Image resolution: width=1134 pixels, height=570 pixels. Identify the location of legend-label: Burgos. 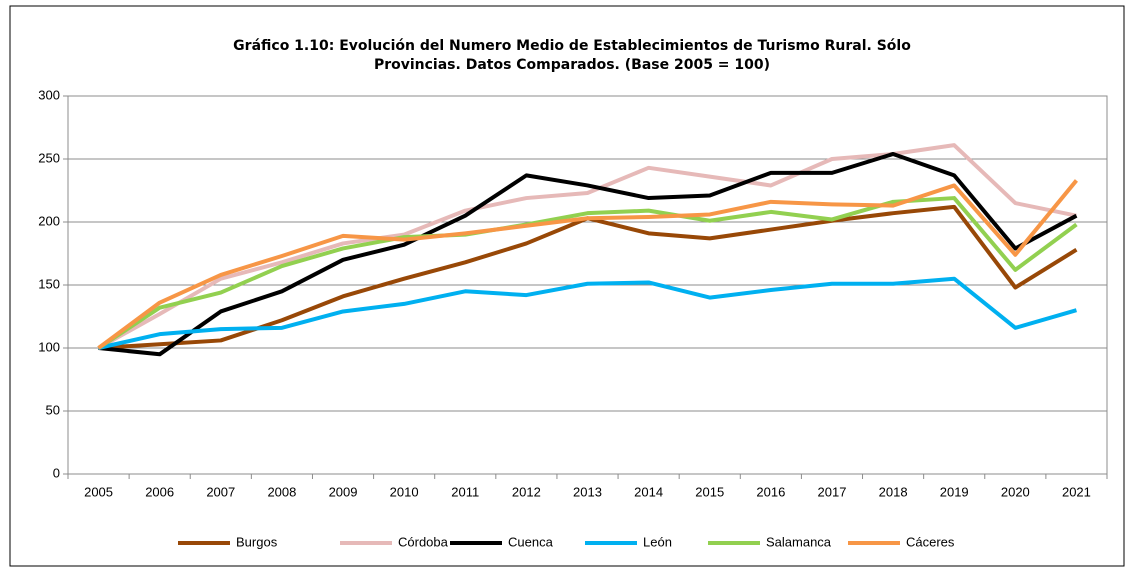
(257, 541).